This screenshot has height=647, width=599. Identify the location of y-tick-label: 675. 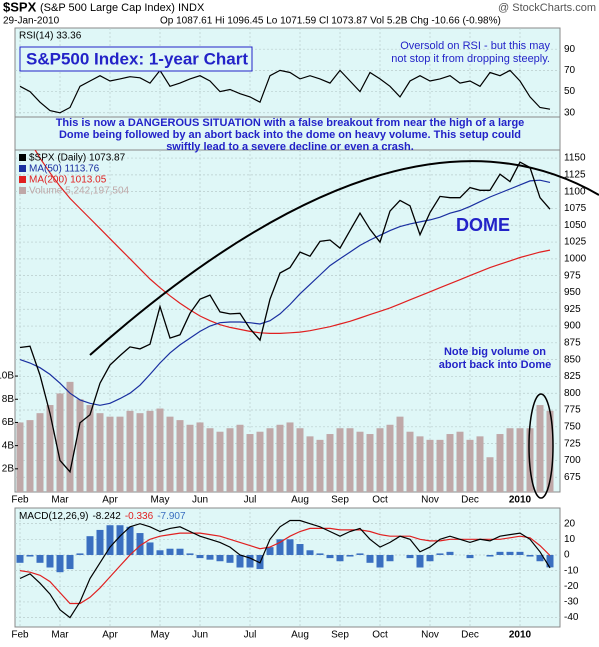
(572, 477).